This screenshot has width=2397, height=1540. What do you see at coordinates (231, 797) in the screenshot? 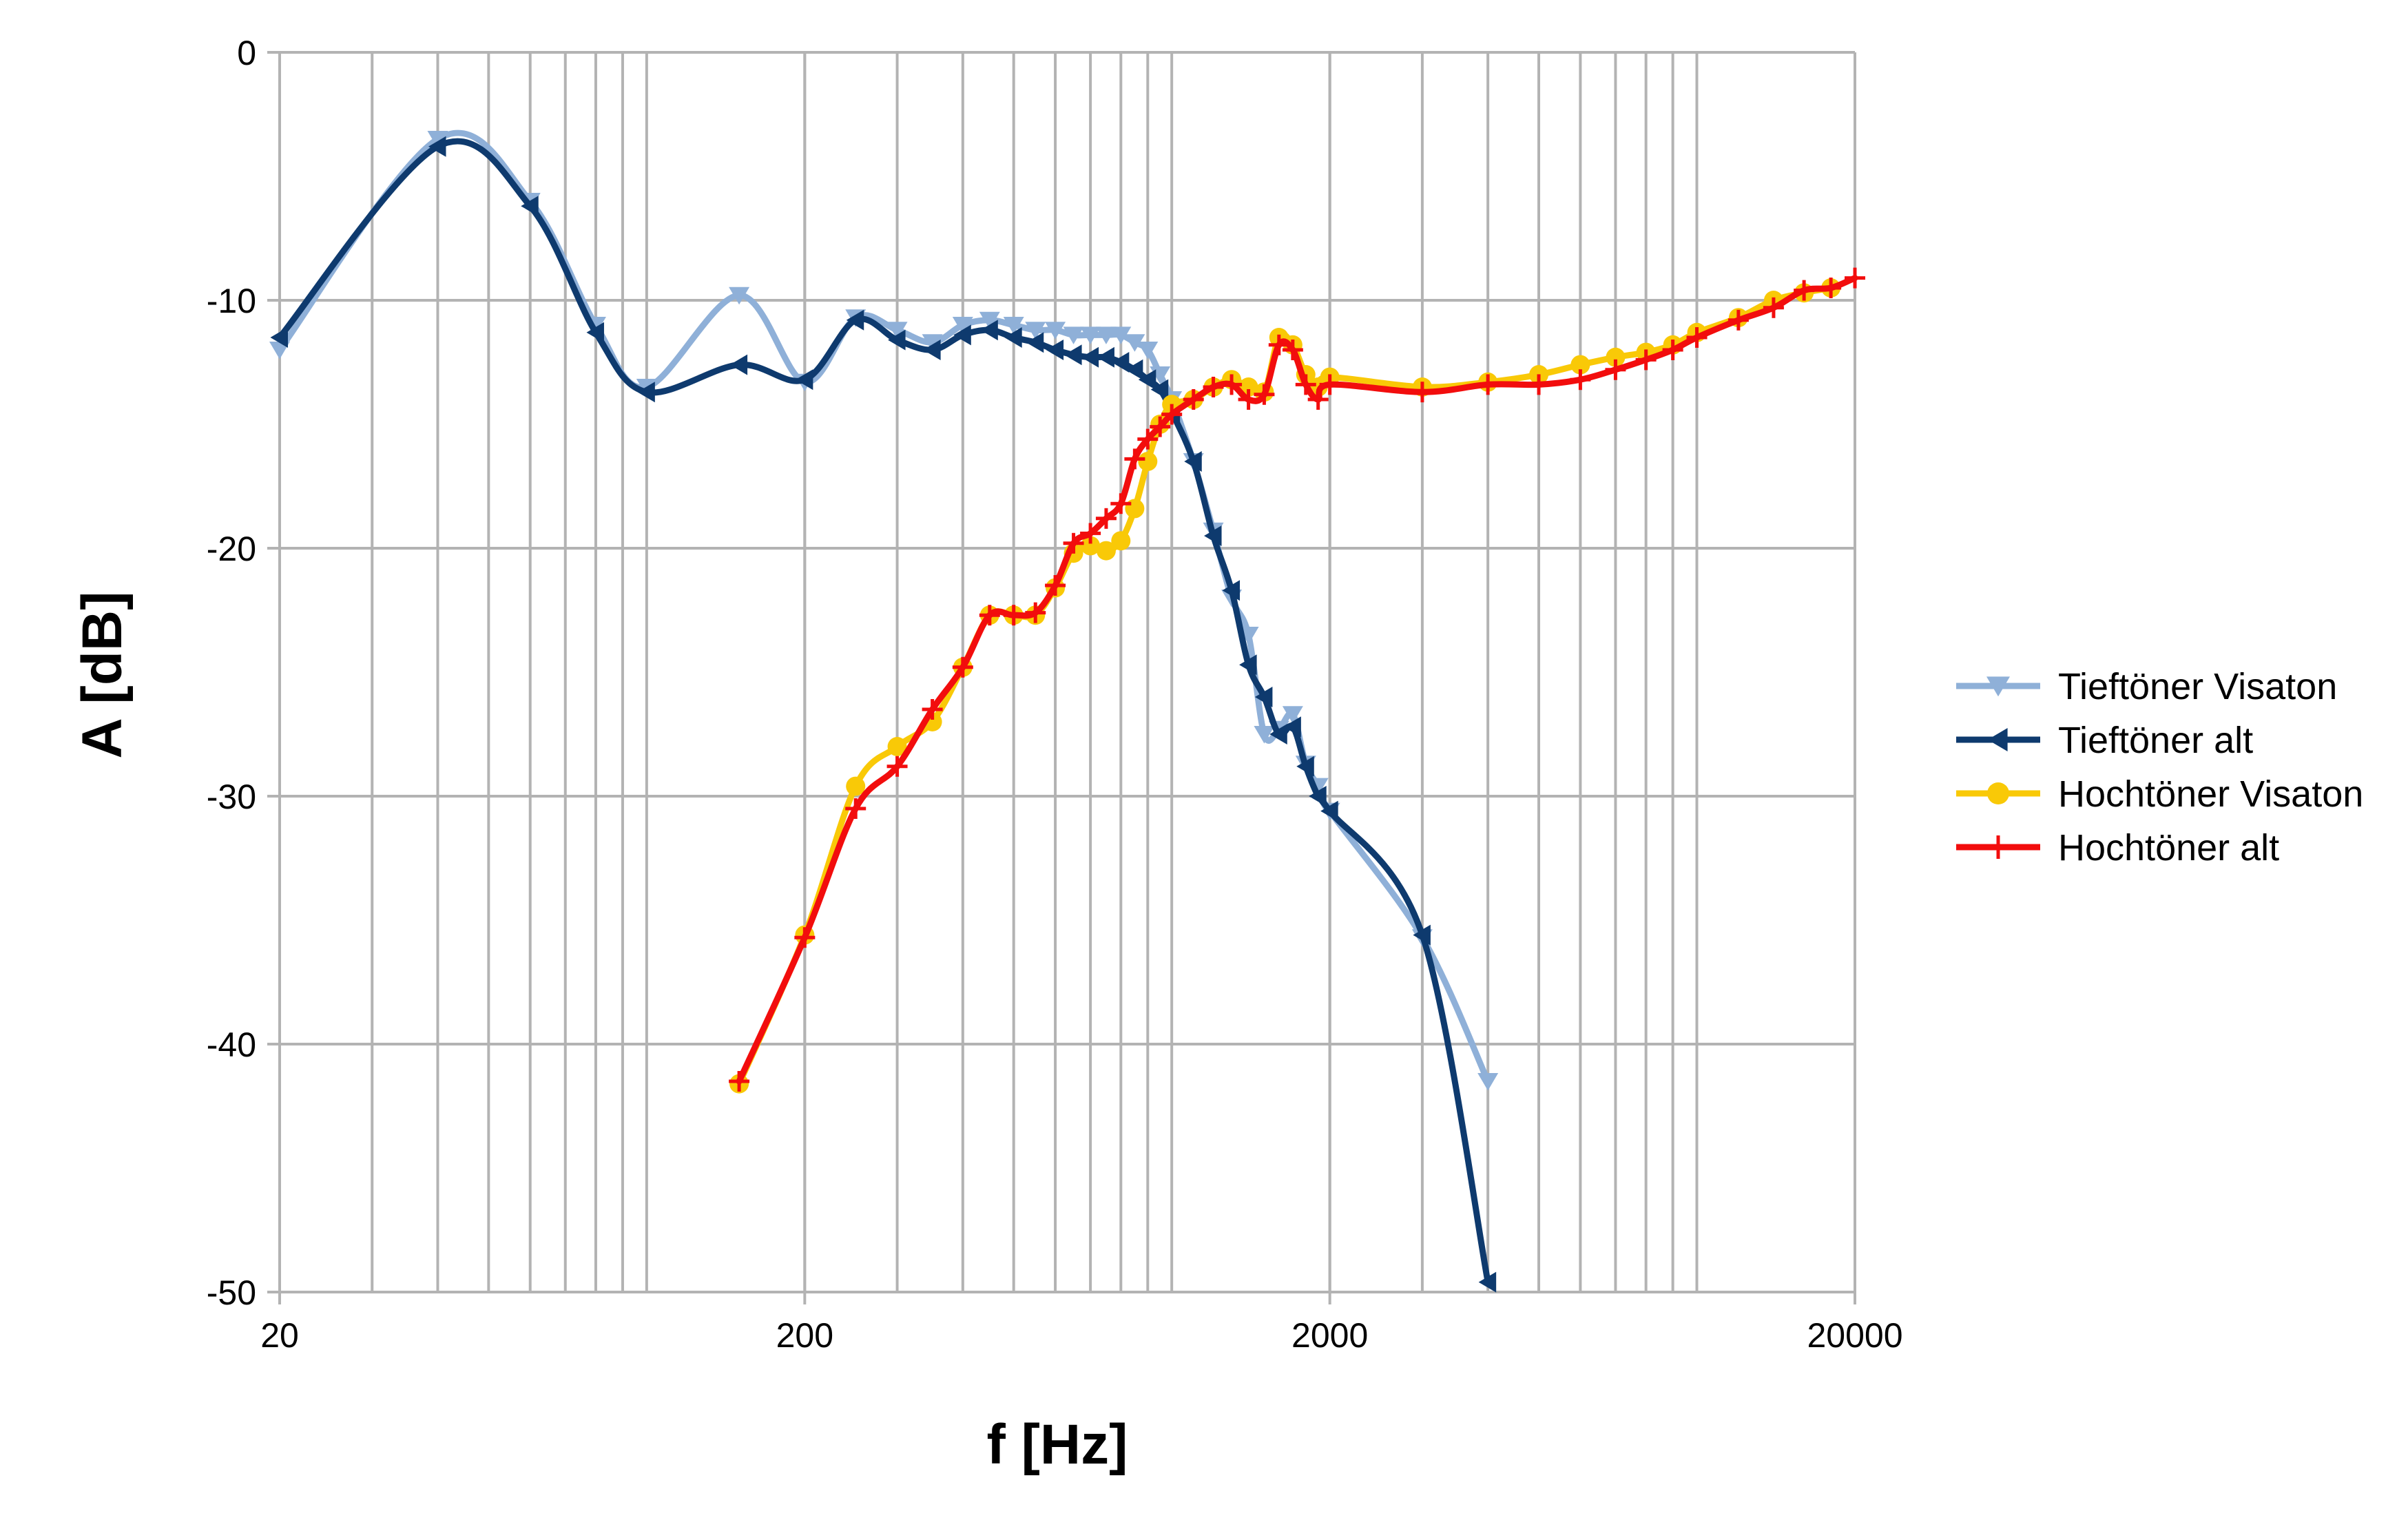
I see `y-tick-label: -30` at bounding box center [231, 797].